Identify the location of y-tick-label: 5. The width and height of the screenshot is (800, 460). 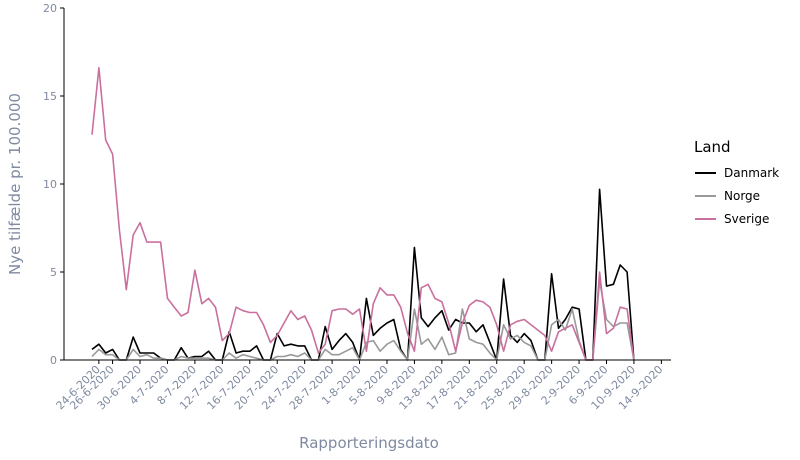
(53, 272).